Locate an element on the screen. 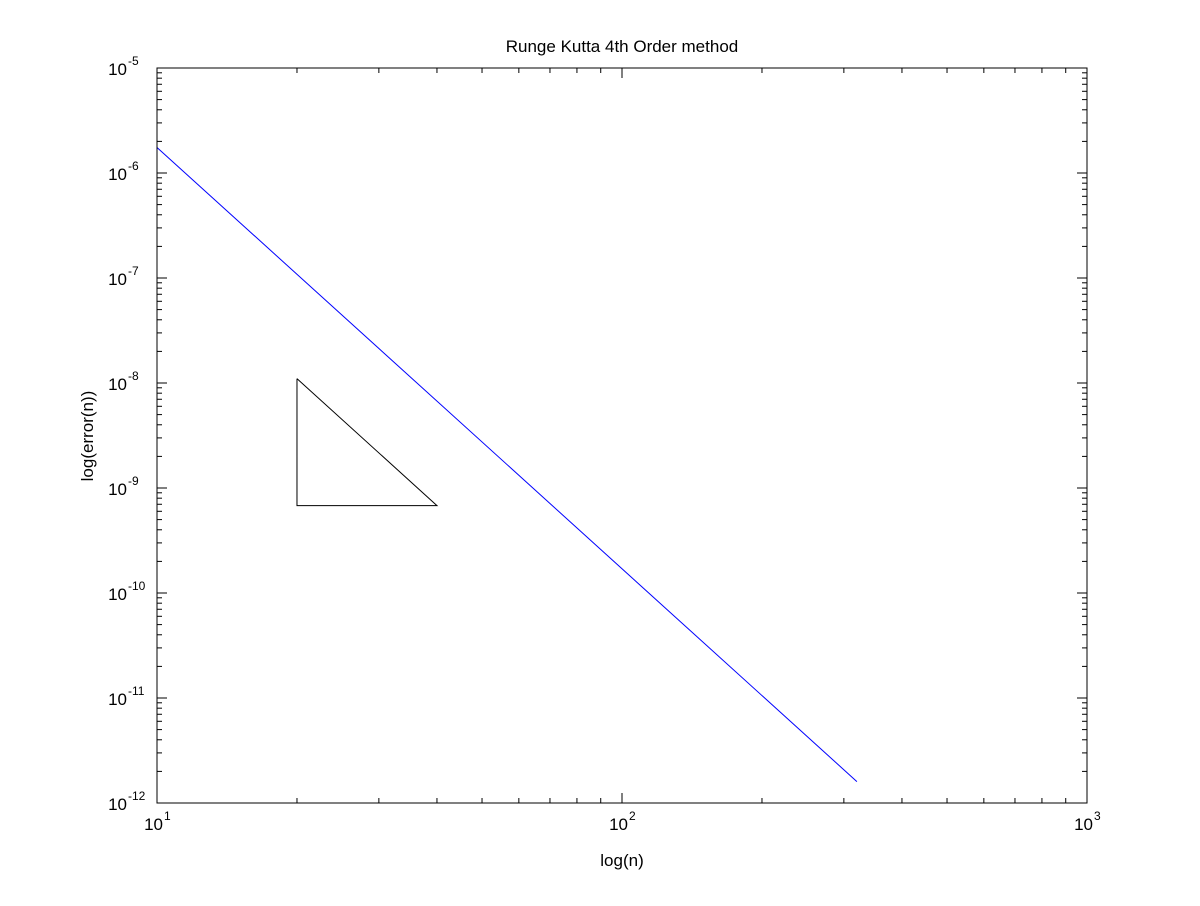 The height and width of the screenshot is (906, 1200). y-tick-label-exponent: -10 is located at coordinates (137, 586).